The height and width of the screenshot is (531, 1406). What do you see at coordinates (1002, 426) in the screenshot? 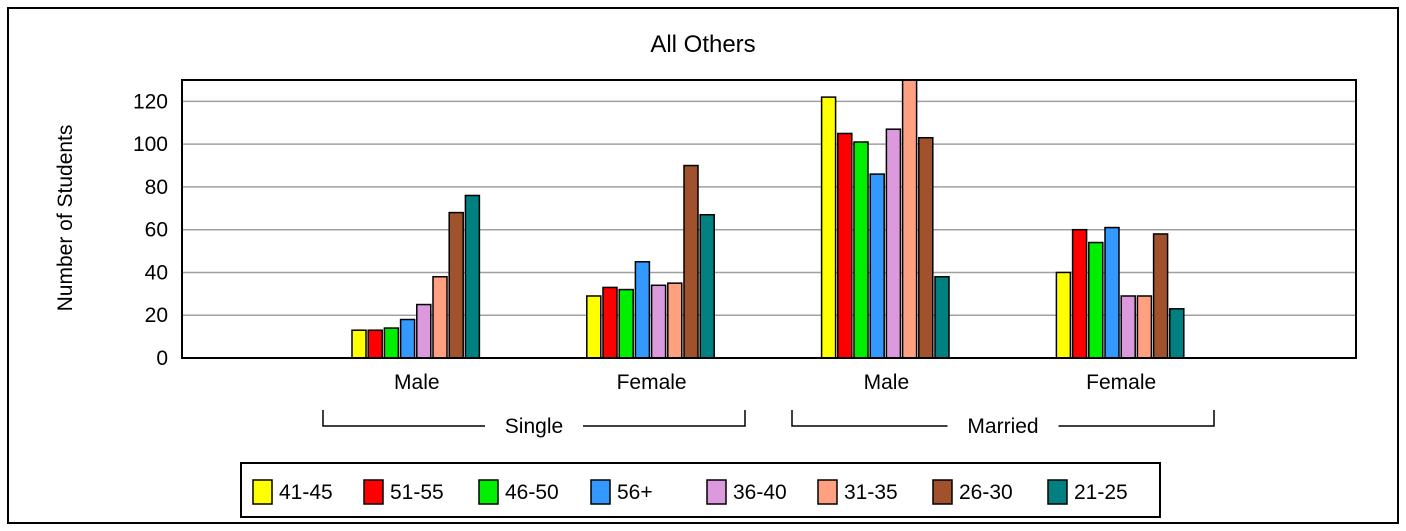
I see `group-label: Married` at bounding box center [1002, 426].